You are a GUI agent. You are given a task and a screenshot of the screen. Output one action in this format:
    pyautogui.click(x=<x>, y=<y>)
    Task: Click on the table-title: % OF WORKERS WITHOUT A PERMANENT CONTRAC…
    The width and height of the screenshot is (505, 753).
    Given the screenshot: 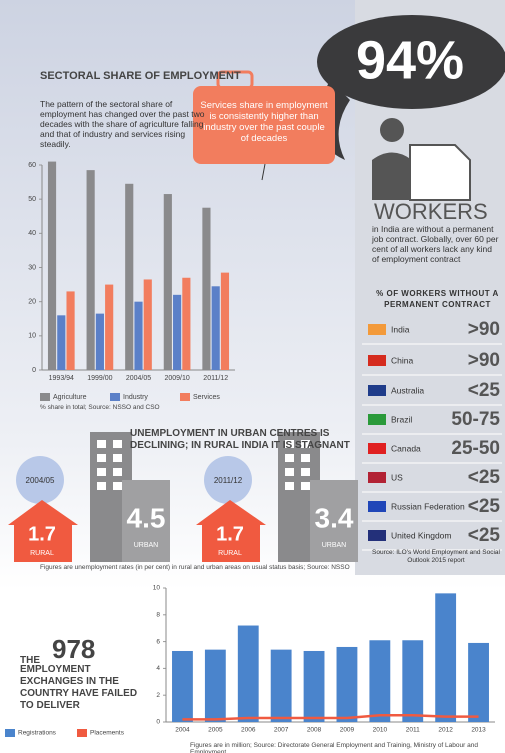 What is the action you would take?
    pyautogui.click(x=437, y=299)
    